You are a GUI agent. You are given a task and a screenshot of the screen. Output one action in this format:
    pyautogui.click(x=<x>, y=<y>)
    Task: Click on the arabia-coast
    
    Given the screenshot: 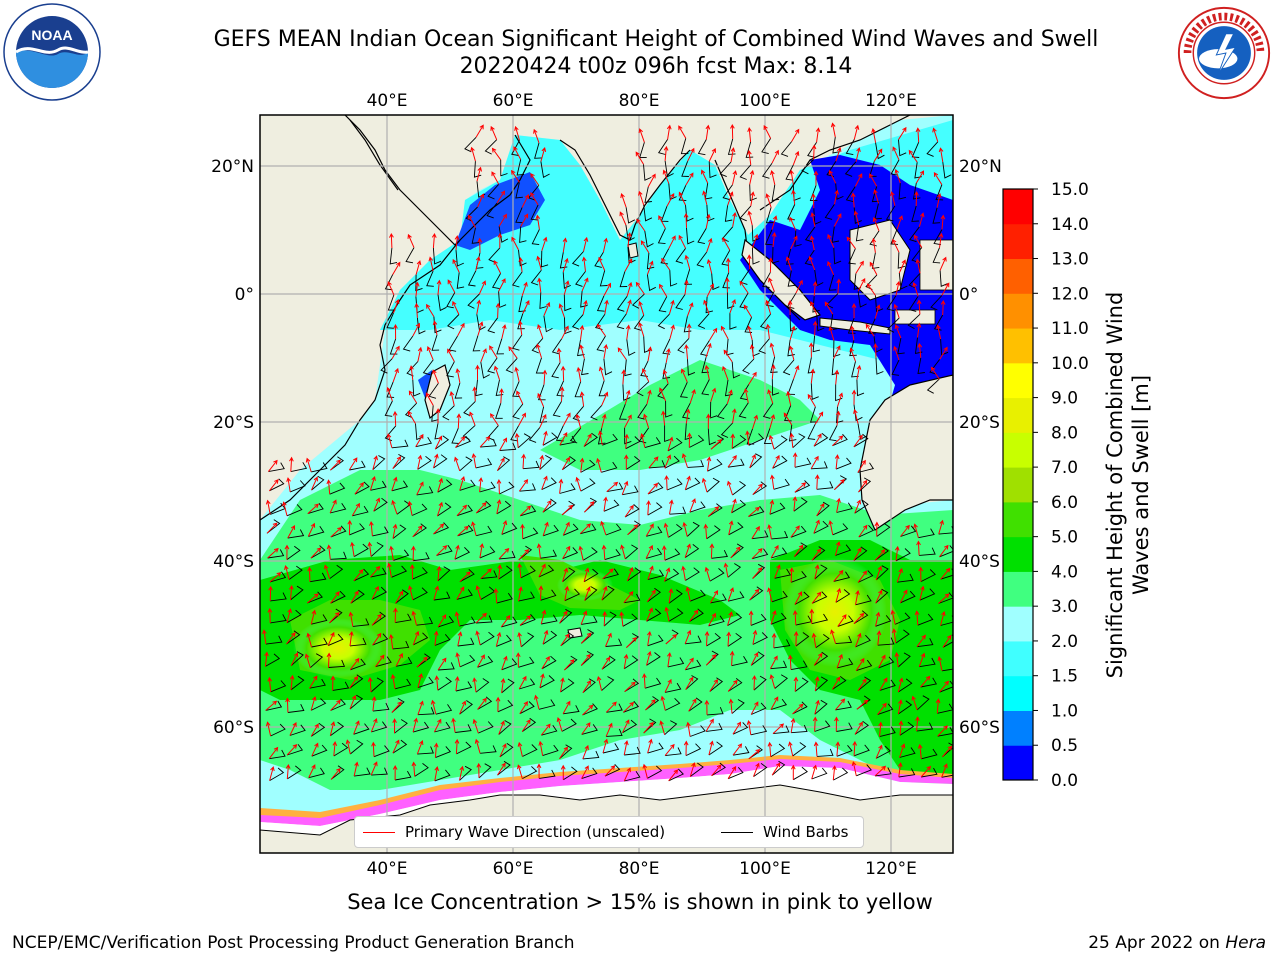 What is the action you would take?
    pyautogui.click(x=437, y=180)
    